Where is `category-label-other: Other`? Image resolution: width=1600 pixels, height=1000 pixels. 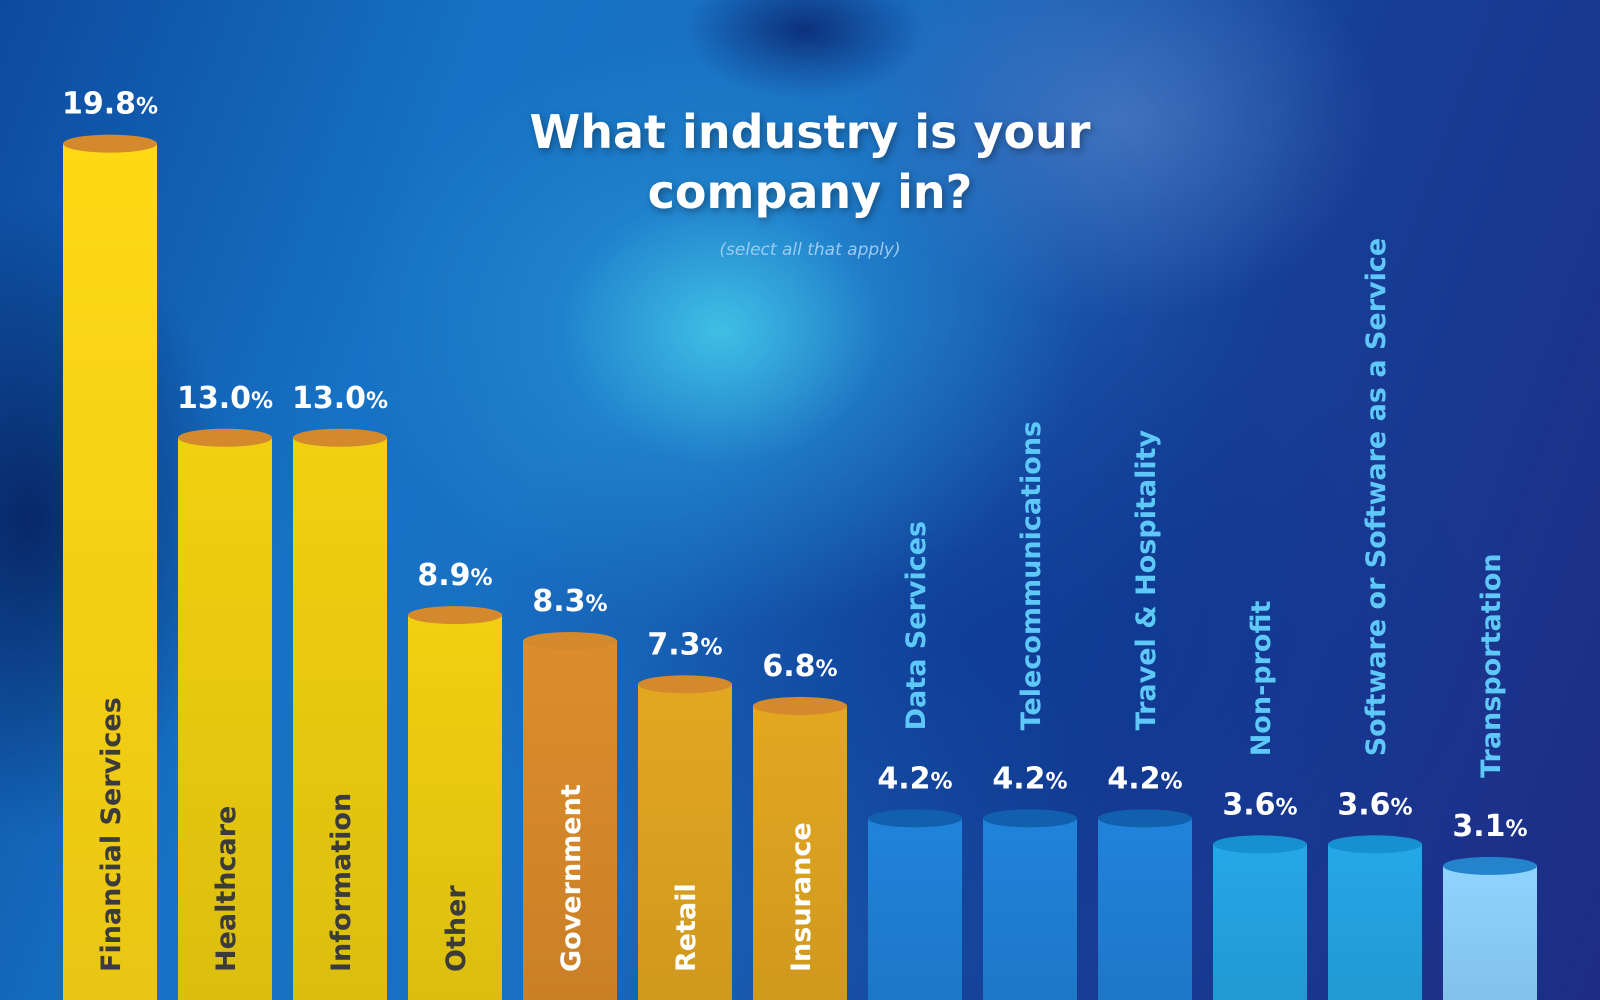
category-label-other: Other is located at coordinates (456, 928).